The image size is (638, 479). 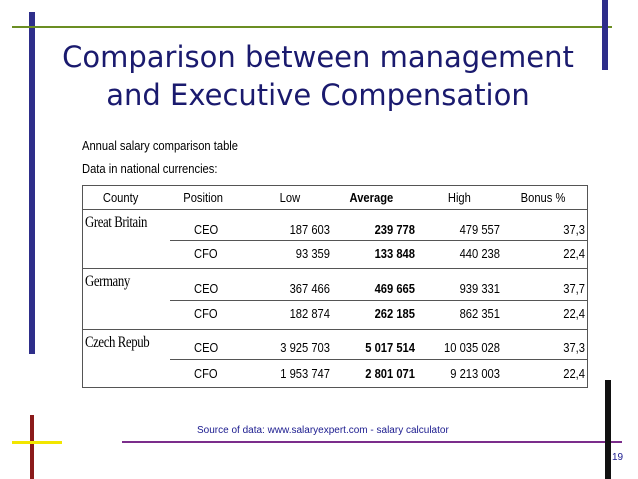 What do you see at coordinates (543, 197) in the screenshot?
I see `header-bonus: Bonus %` at bounding box center [543, 197].